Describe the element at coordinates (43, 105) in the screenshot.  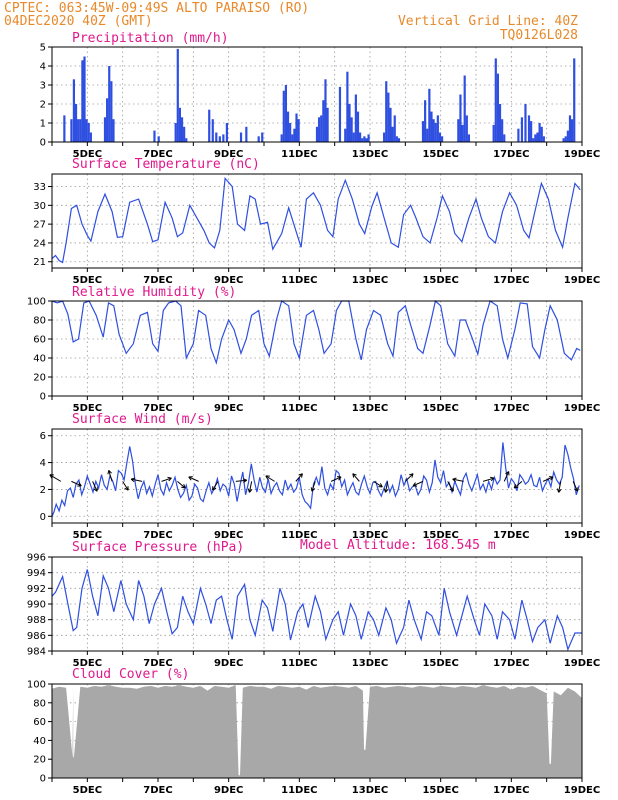
I see `precip-ytick-label: 2` at that location.